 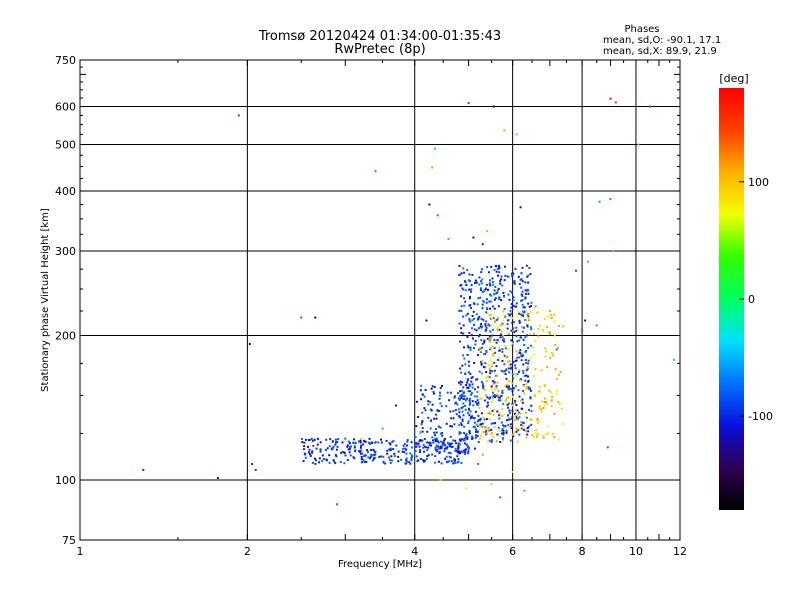 I want to click on colorbar-label: [deg], so click(x=733, y=78).